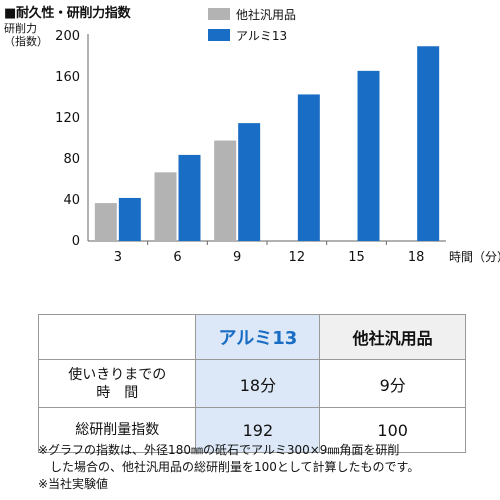 This screenshot has width=500, height=500. I want to click on x-tick-label: 9, so click(237, 257).